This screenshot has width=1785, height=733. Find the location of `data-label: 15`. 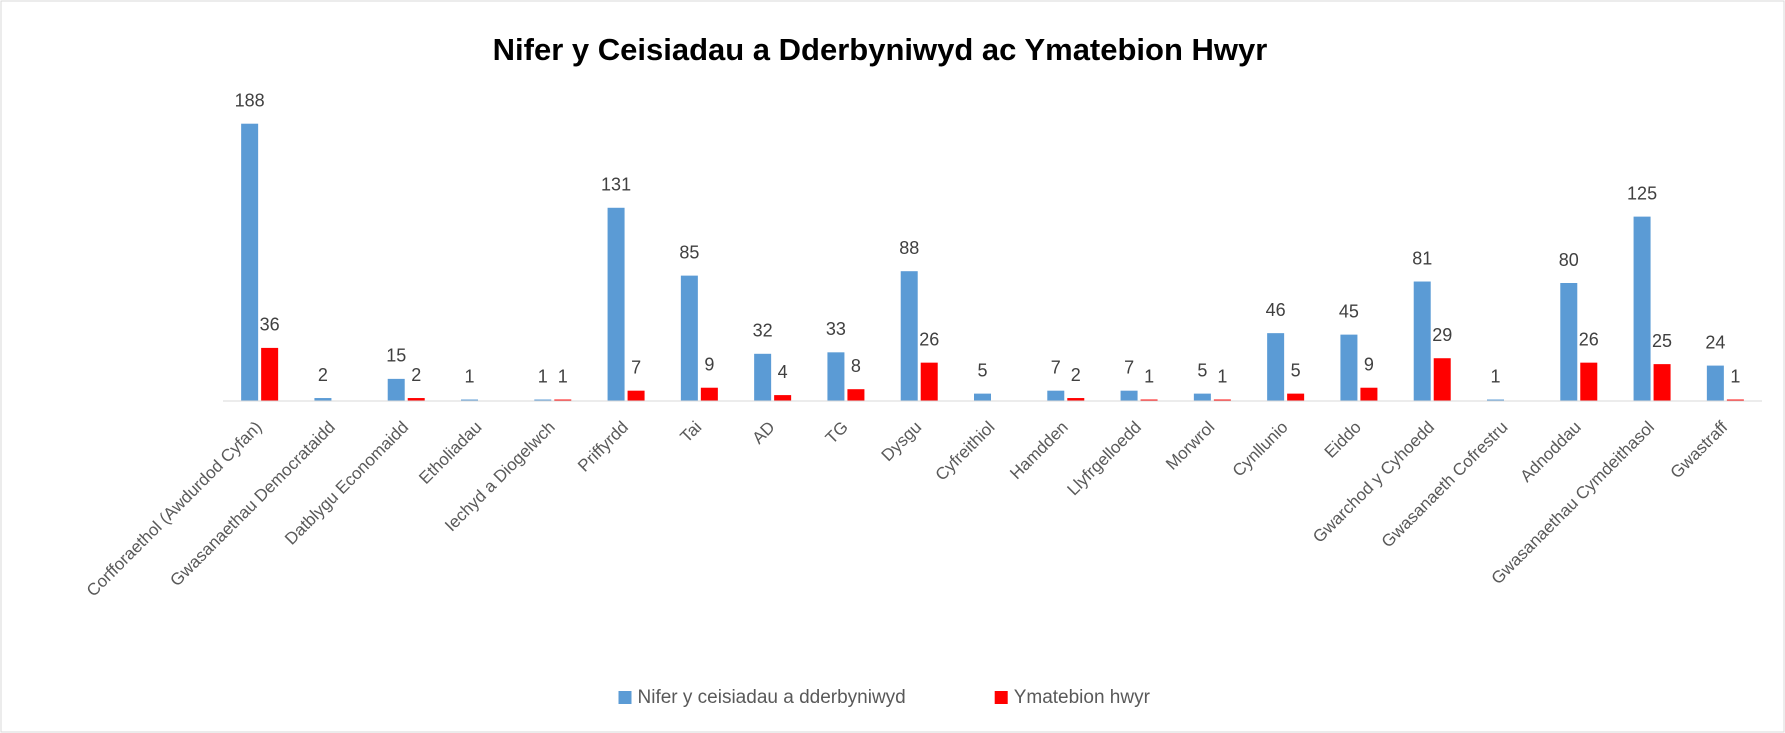

data-label: 15 is located at coordinates (396, 356).